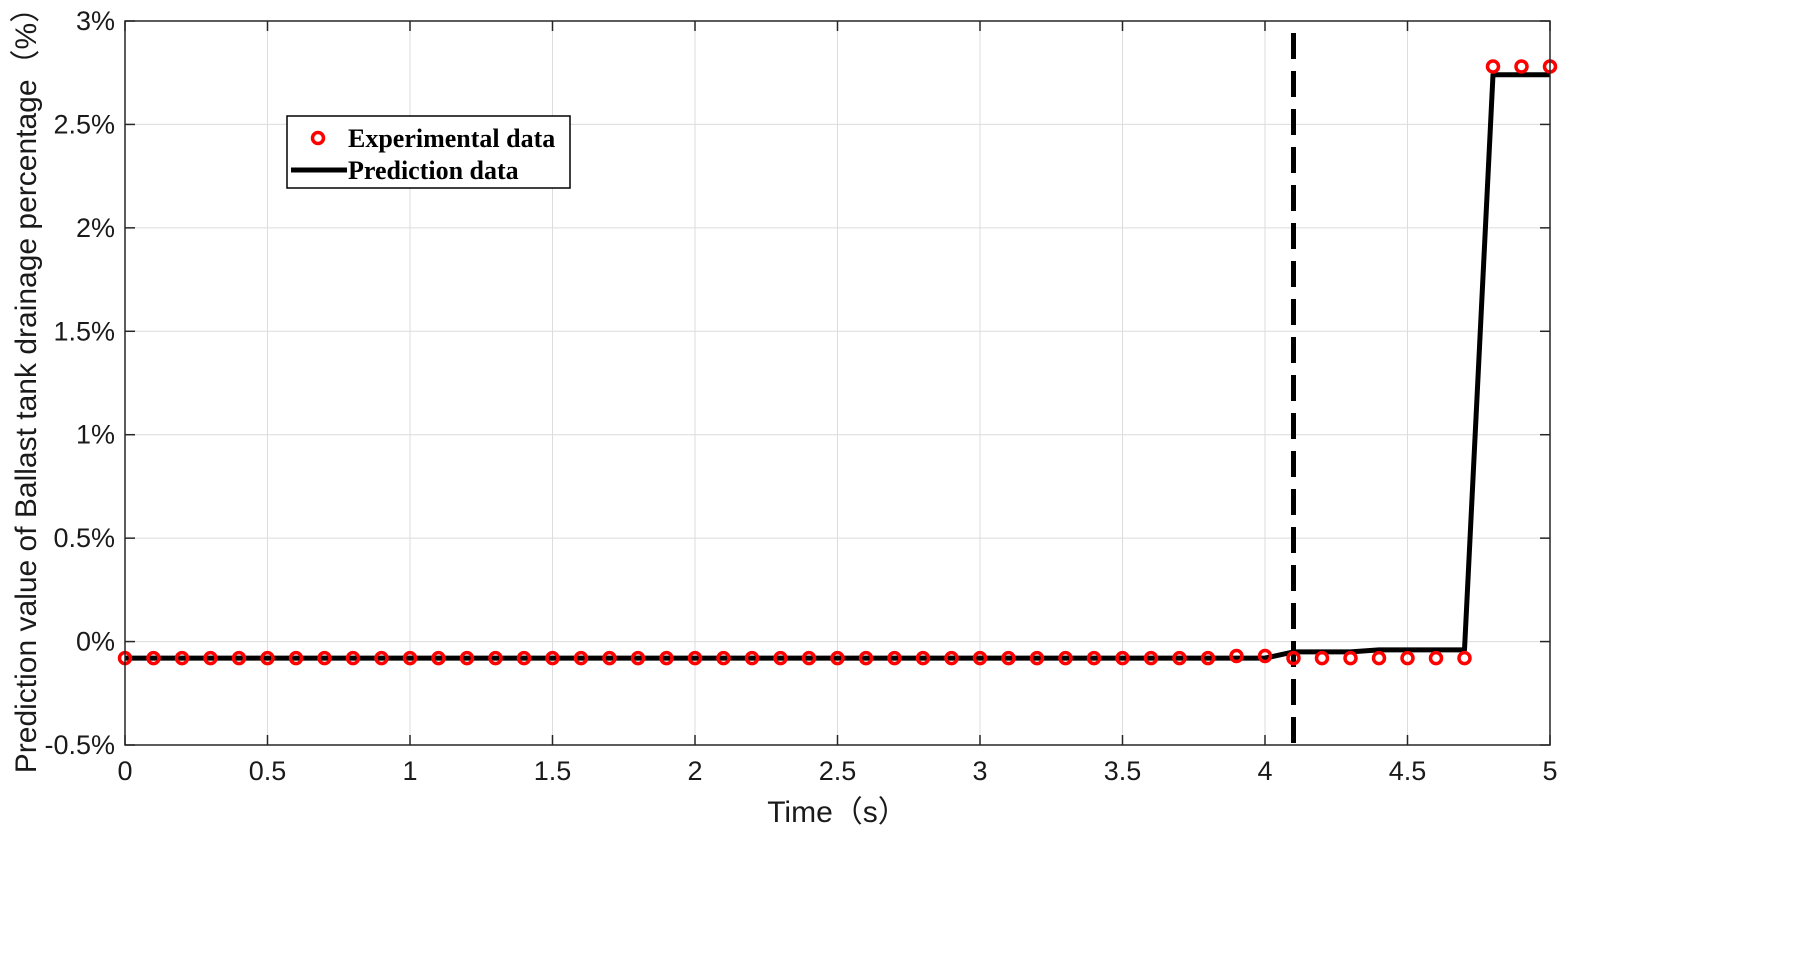 This screenshot has width=1819, height=966. What do you see at coordinates (79, 383) in the screenshot?
I see `y-tick-labels: -0.5% 0% 0.5% 1% 1.5% 2% 2.5% 3%` at bounding box center [79, 383].